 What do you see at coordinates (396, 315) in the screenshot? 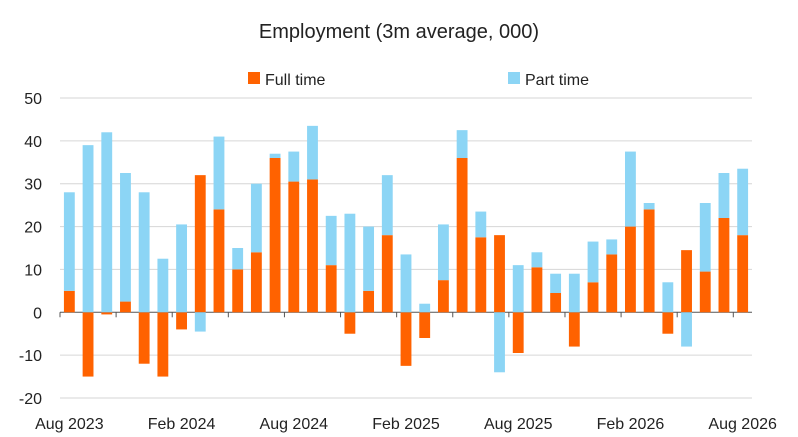
I see `x-axis-ticks` at bounding box center [396, 315].